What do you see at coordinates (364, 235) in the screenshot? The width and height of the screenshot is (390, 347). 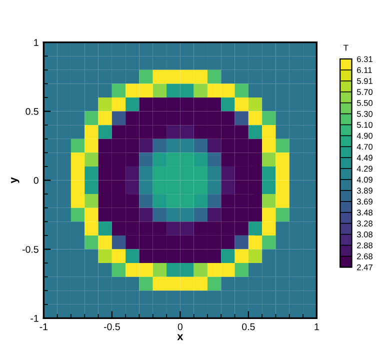 I see `color-bar-label: 3.08` at bounding box center [364, 235].